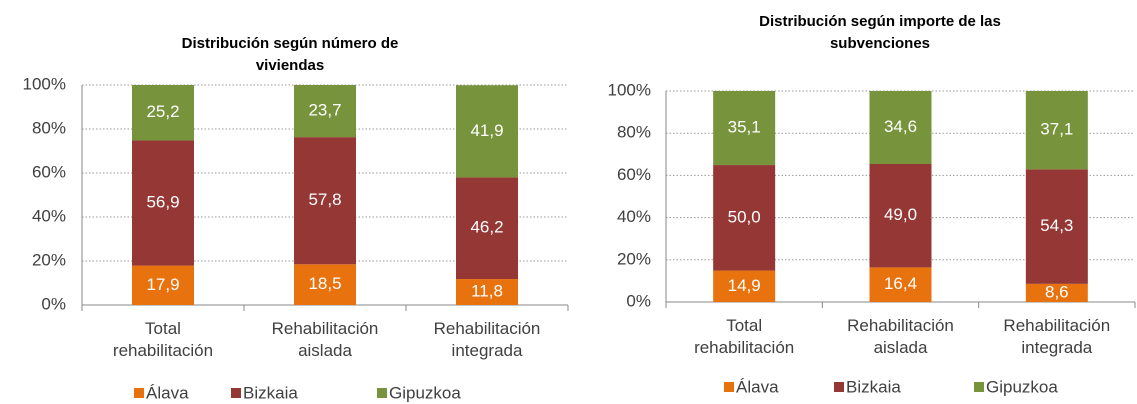 This screenshot has height=404, width=1137. What do you see at coordinates (290, 54) in the screenshot?
I see `chart-title: Distribución según número de viviendas` at bounding box center [290, 54].